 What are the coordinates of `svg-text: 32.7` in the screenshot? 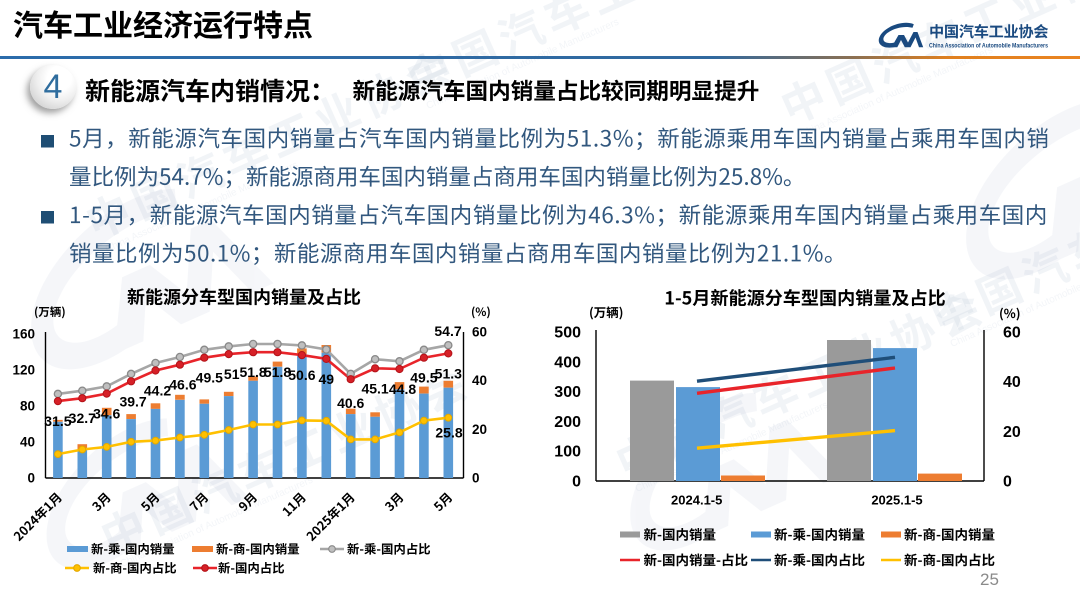 It's located at (82, 418).